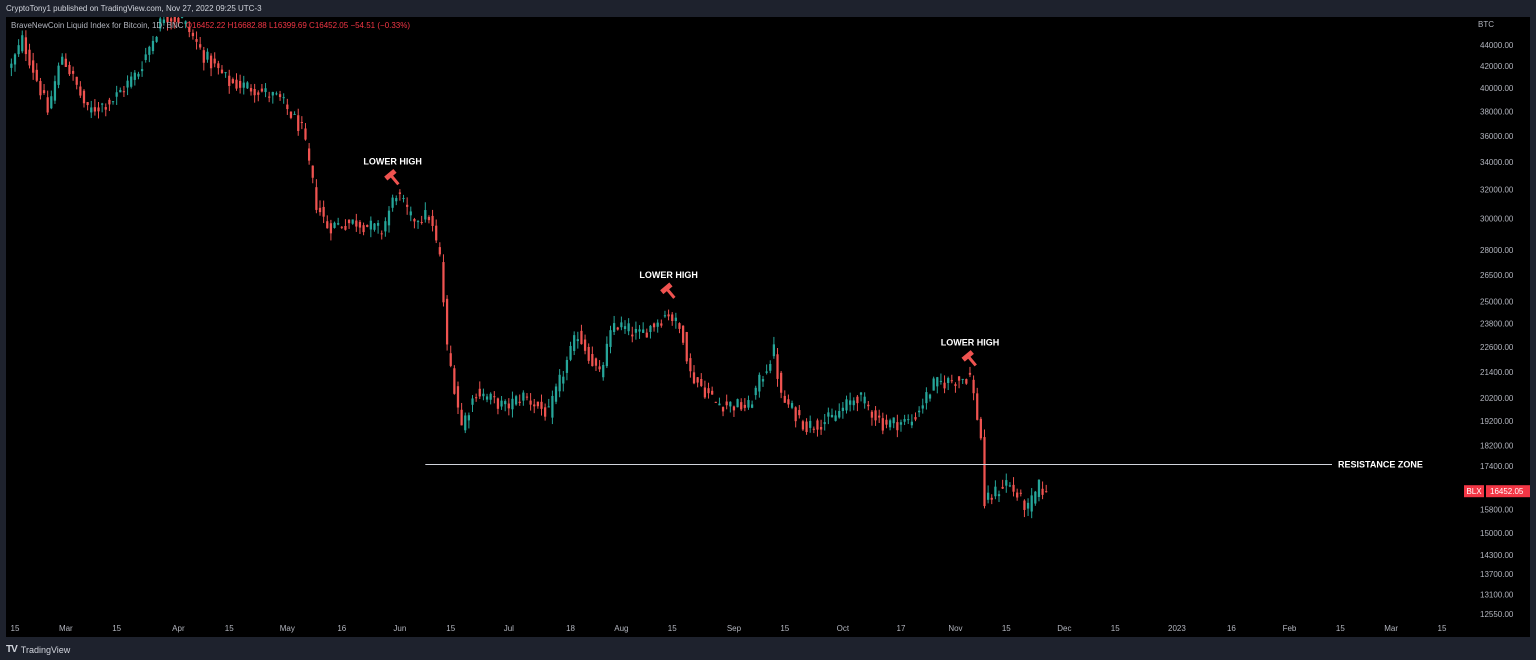 Image resolution: width=1536 pixels, height=660 pixels. Describe the element at coordinates (1497, 301) in the screenshot. I see `price-tick-label: 25000.00` at that location.